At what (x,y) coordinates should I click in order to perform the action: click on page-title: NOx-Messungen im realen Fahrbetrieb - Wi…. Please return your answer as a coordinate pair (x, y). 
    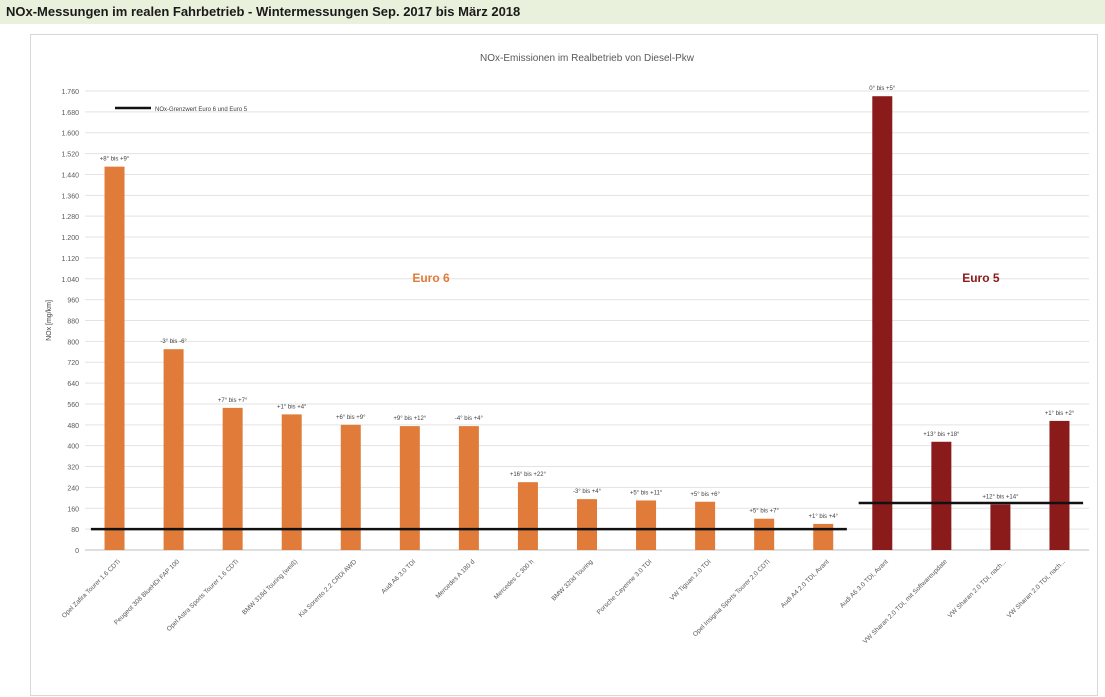
    Looking at the image, I should click on (263, 11).